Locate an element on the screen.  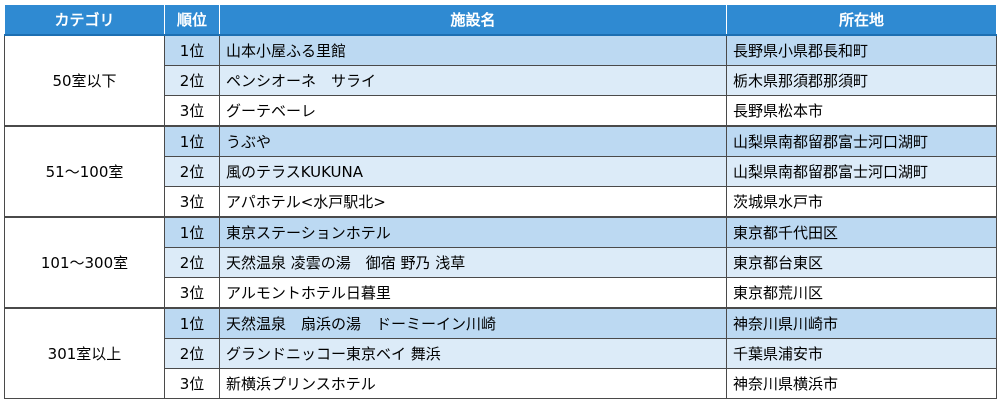
table-row: 3位 新横浜プリンスホテル 神奈川県横浜市 is located at coordinates (501, 383).